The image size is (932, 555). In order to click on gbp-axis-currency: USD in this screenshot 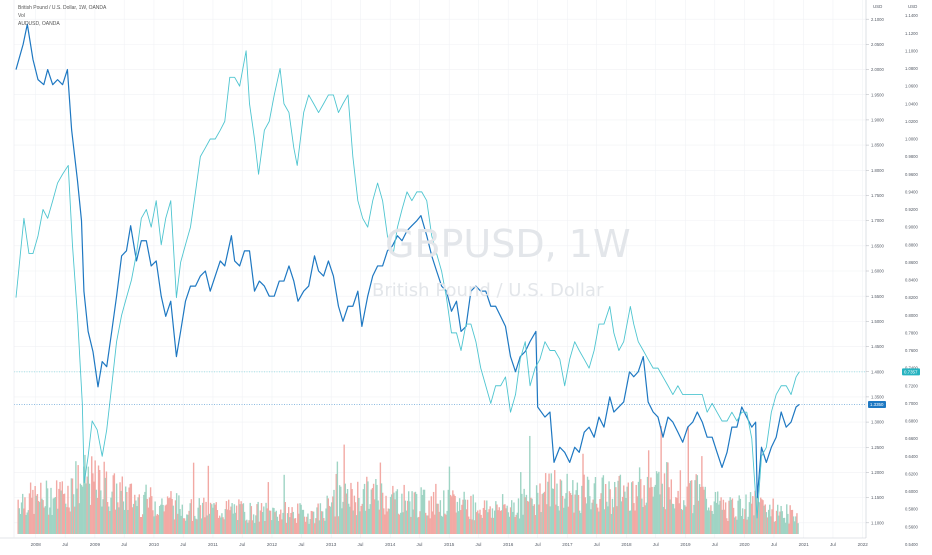, I will do `click(877, 6)`.